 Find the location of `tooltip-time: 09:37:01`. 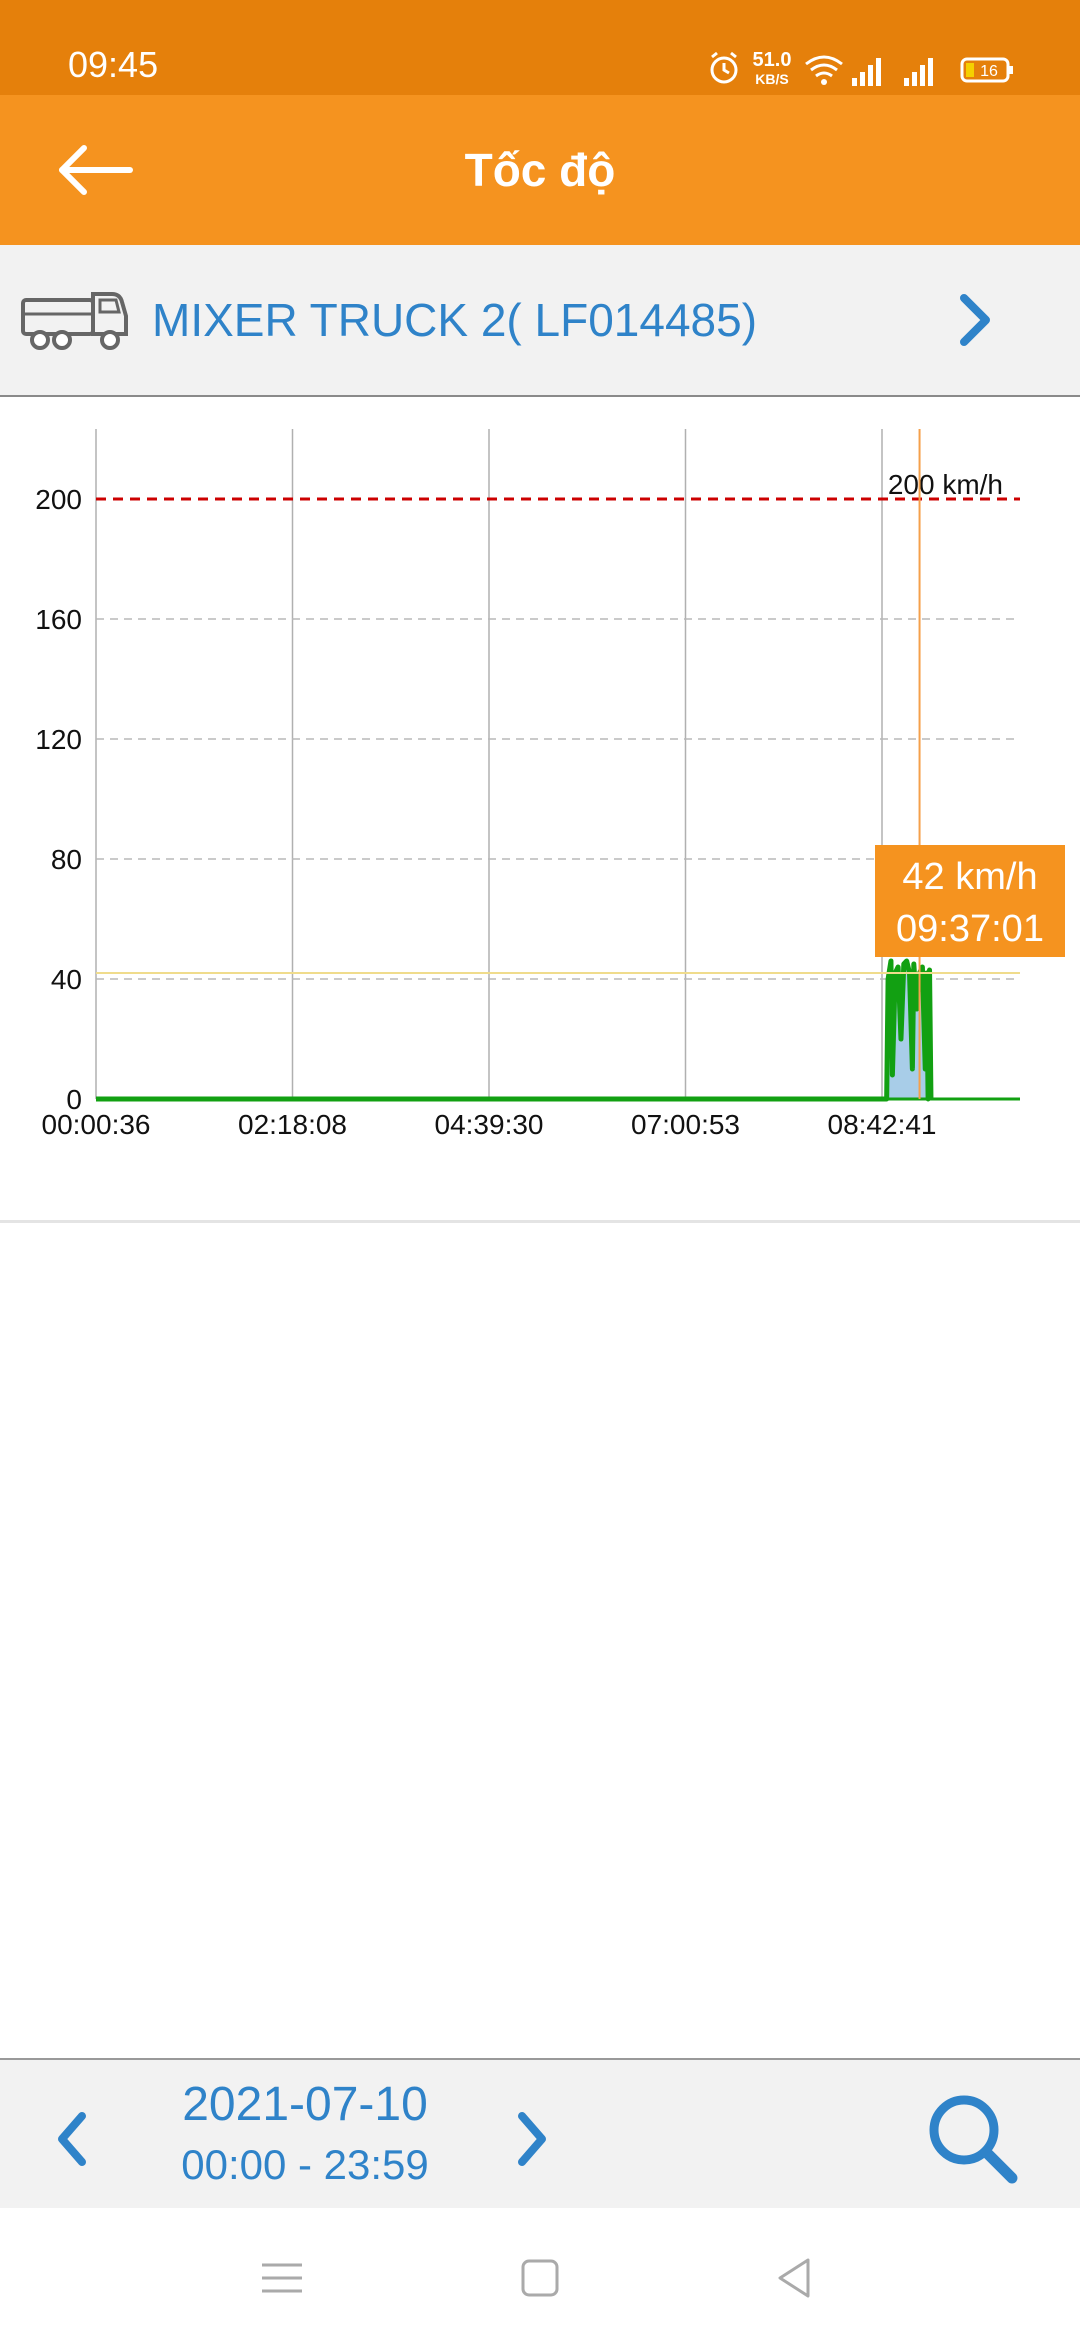

tooltip-time: 09:37:01 is located at coordinates (970, 929).